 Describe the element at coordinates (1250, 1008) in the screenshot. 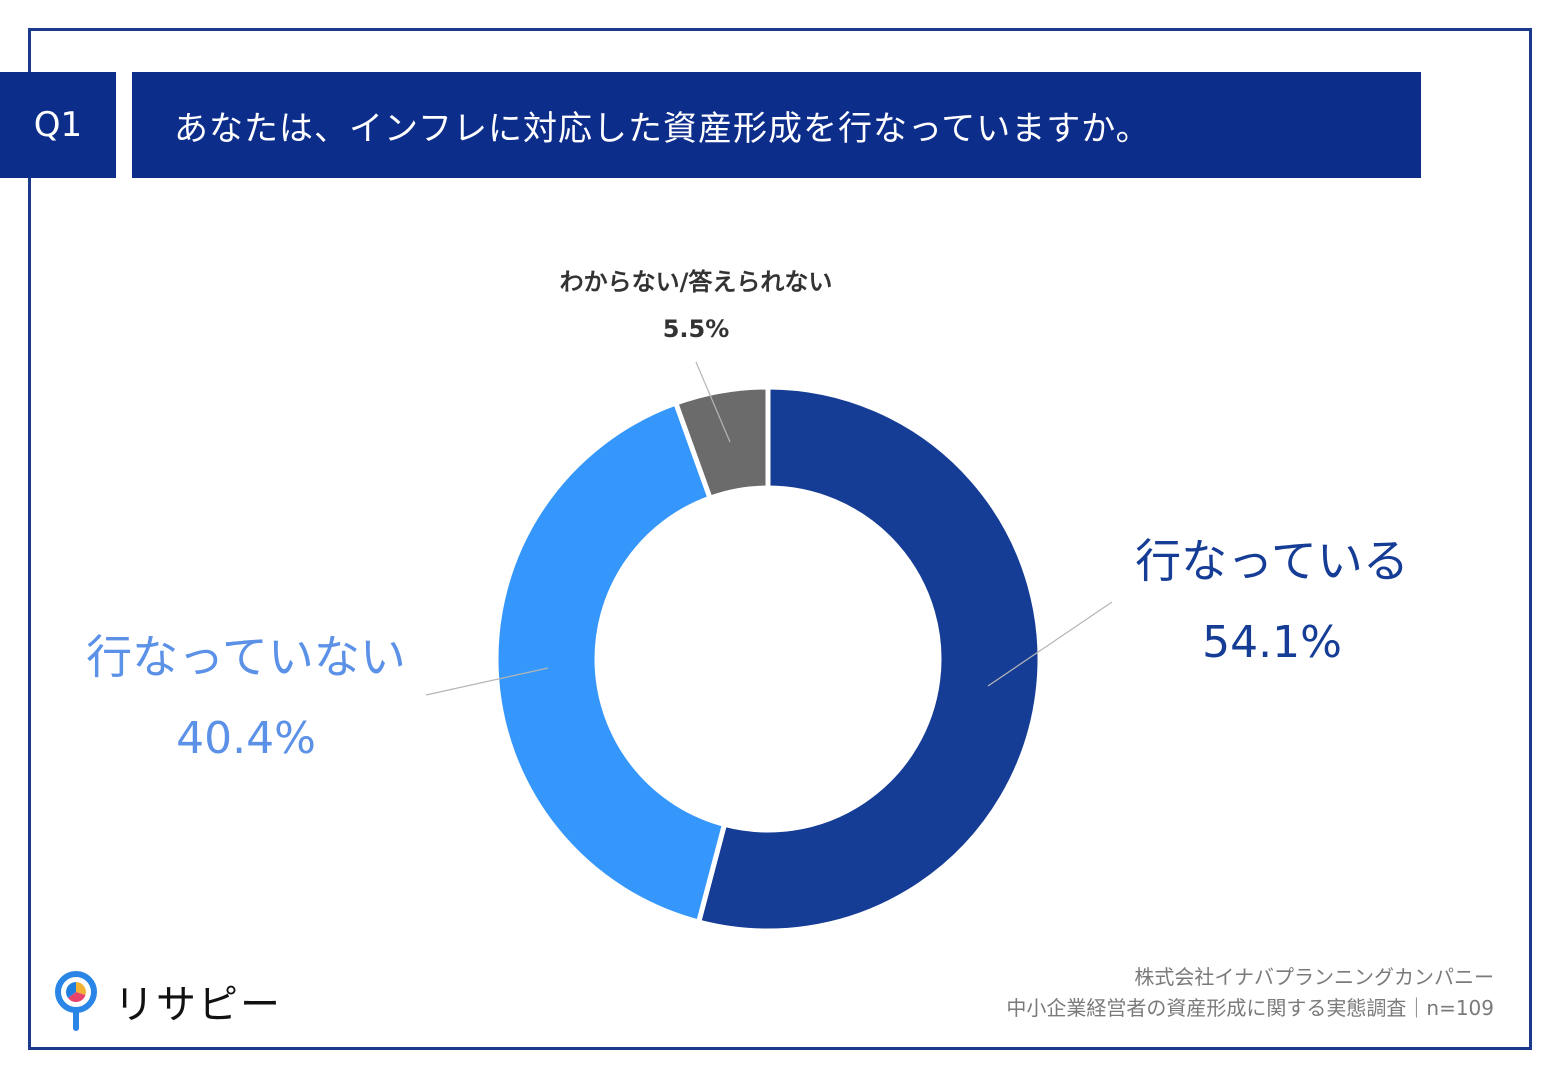

I see `footer-survey: 中小企業経営者の資産形成に関する実態調査｜n=109` at that location.